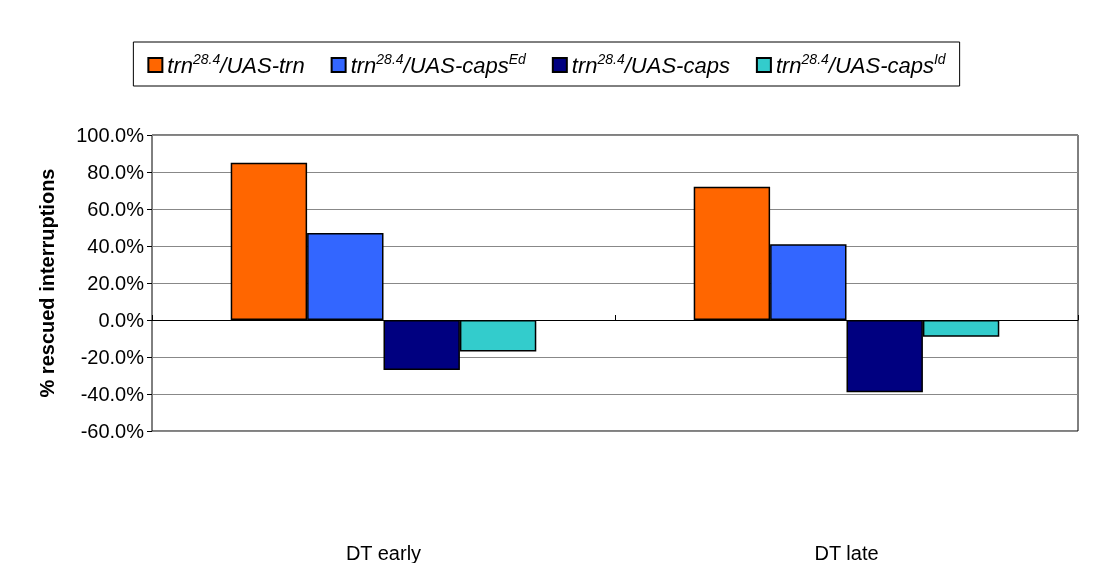 The image size is (1093, 563). What do you see at coordinates (112, 357) in the screenshot?
I see `y-tick-label: -20.0%` at bounding box center [112, 357].